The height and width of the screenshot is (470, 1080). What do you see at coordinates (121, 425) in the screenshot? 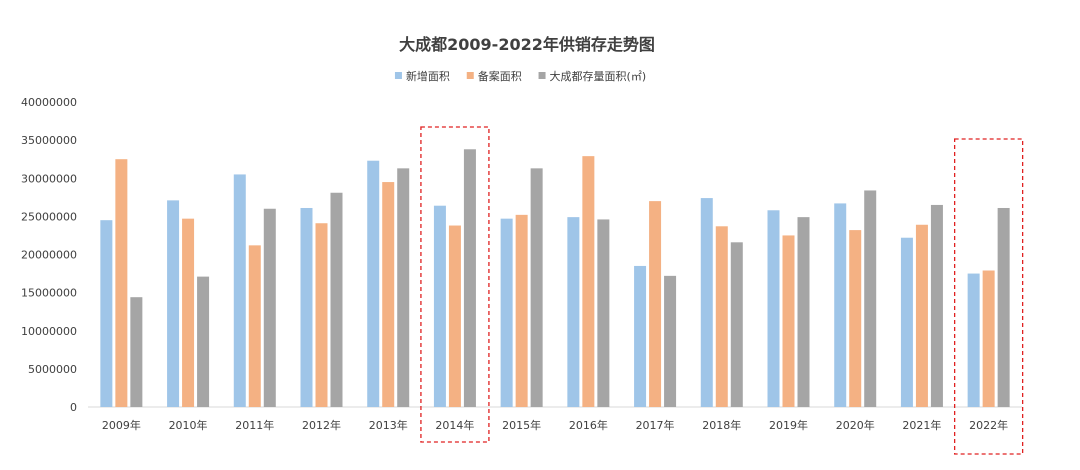
I see `x-tick-label-0: 2009年` at bounding box center [121, 425].